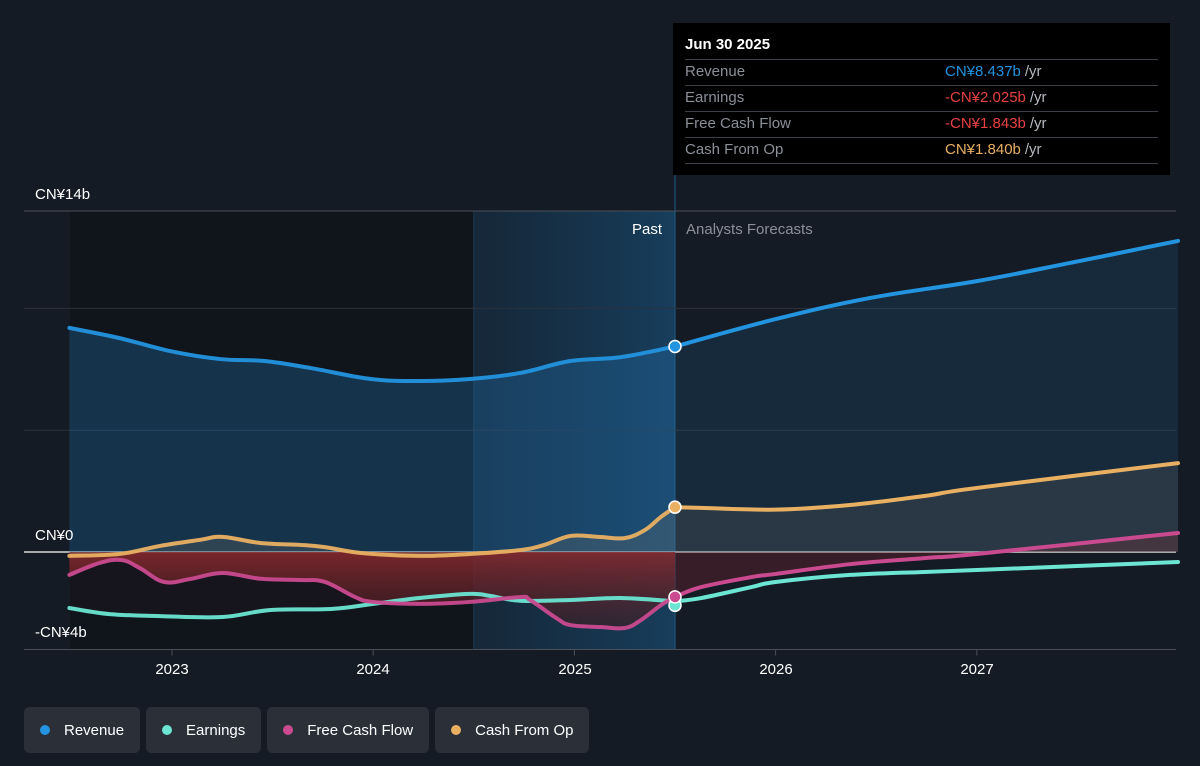  What do you see at coordinates (675, 597) in the screenshot?
I see `free-cash-flow-marker` at bounding box center [675, 597].